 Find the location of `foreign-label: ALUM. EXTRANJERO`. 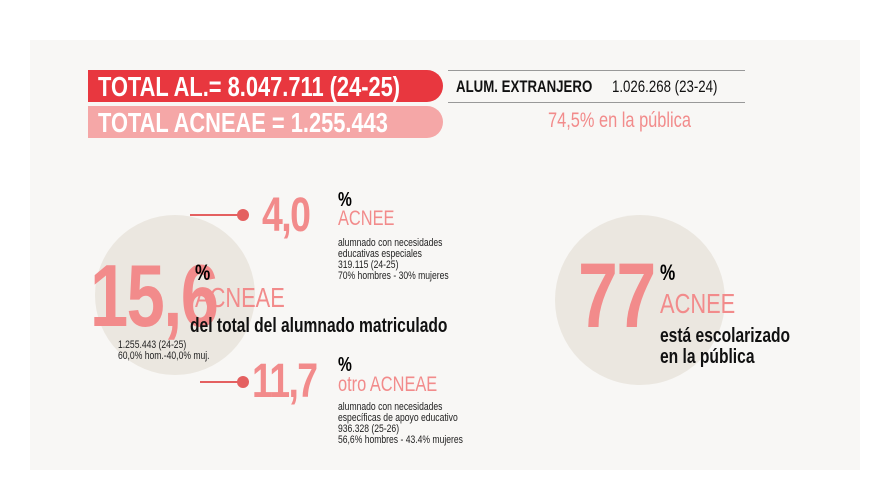

foreign-label: ALUM. EXTRANJERO is located at coordinates (524, 86).